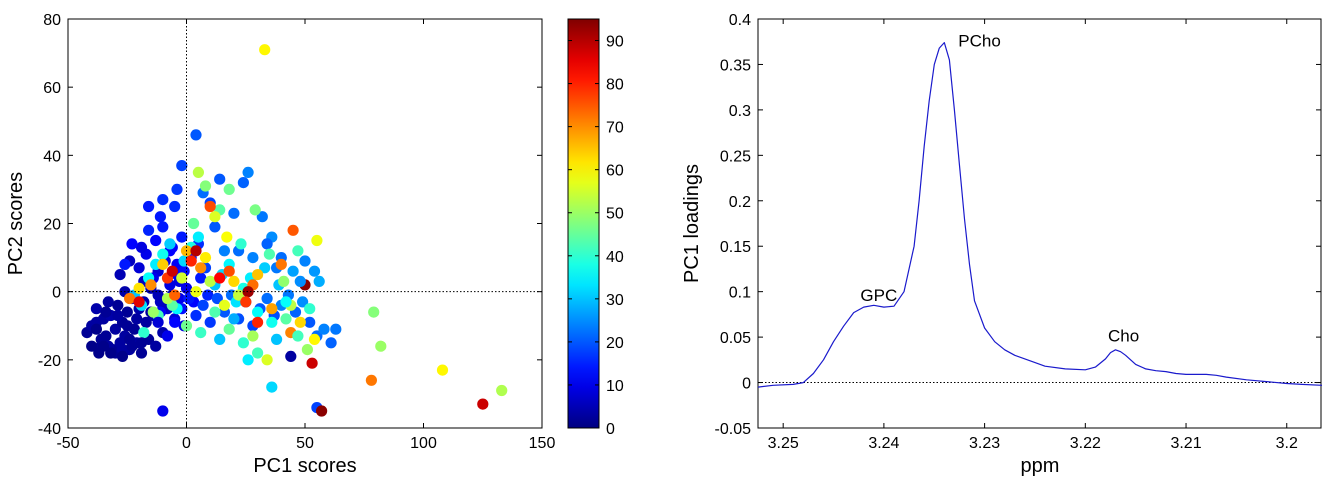 The height and width of the screenshot is (483, 1323). What do you see at coordinates (999, 188) in the screenshot?
I see `loadings-annotations: GPC PCho Cho` at bounding box center [999, 188].